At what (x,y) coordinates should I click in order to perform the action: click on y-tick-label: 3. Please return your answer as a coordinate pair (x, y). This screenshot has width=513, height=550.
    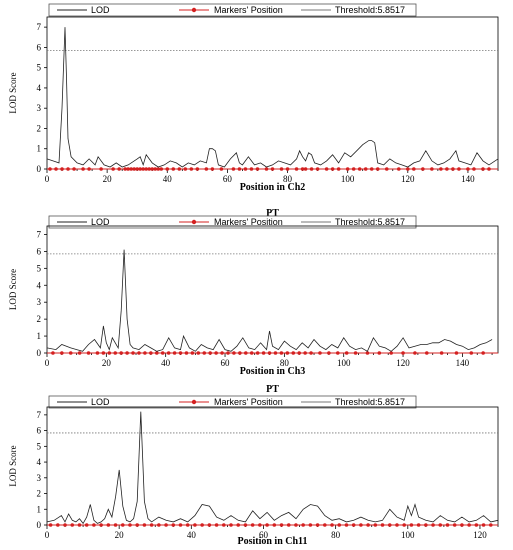
    Looking at the image, I should click on (39, 302).